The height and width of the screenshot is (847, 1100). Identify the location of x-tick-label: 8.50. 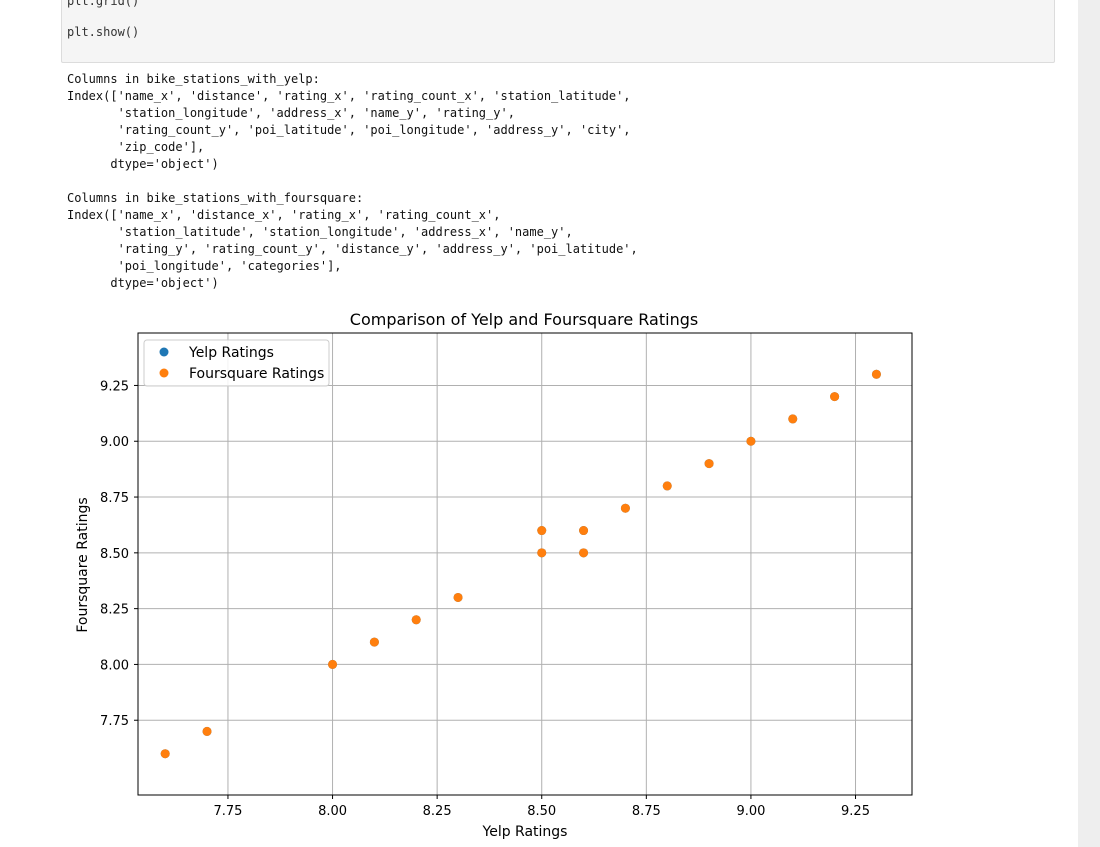
(541, 811).